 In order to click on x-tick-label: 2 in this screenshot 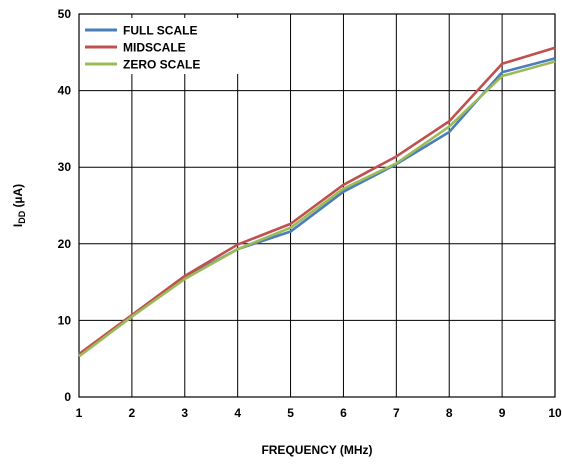, I will do `click(132, 413)`.